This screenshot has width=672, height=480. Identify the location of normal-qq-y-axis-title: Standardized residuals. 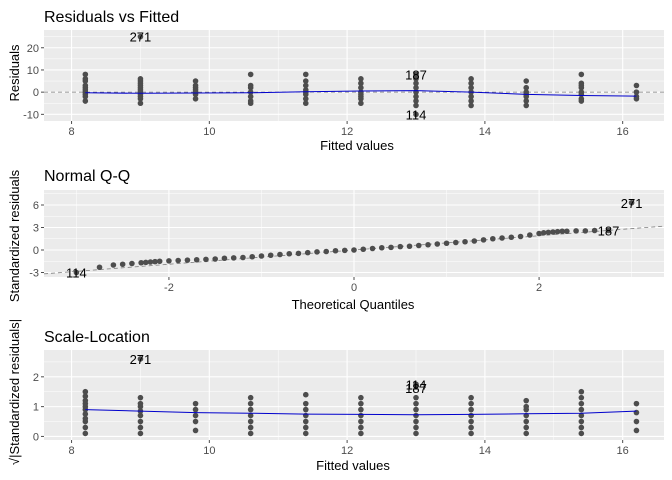
(14, 235).